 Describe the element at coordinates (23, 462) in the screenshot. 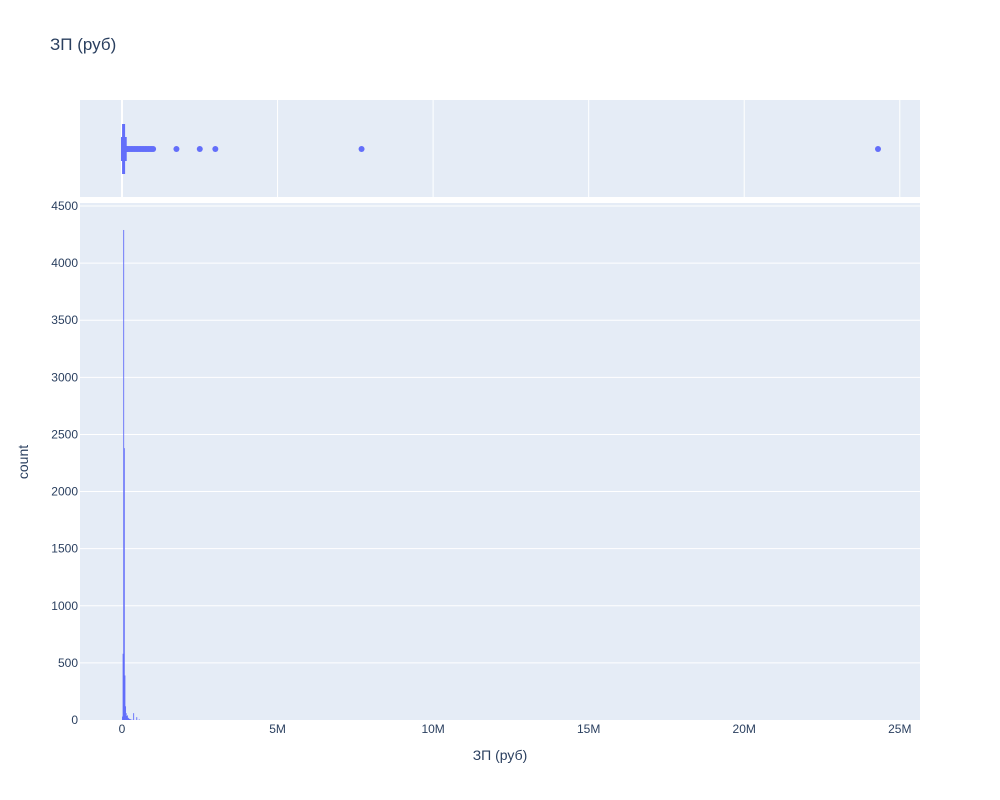

I see `y-axis-title: count` at that location.